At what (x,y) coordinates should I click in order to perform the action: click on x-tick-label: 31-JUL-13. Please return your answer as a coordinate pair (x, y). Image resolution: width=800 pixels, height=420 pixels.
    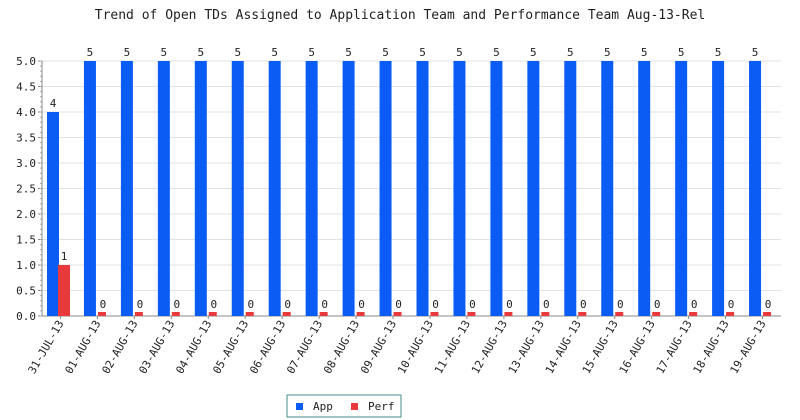
    Looking at the image, I should click on (46, 347).